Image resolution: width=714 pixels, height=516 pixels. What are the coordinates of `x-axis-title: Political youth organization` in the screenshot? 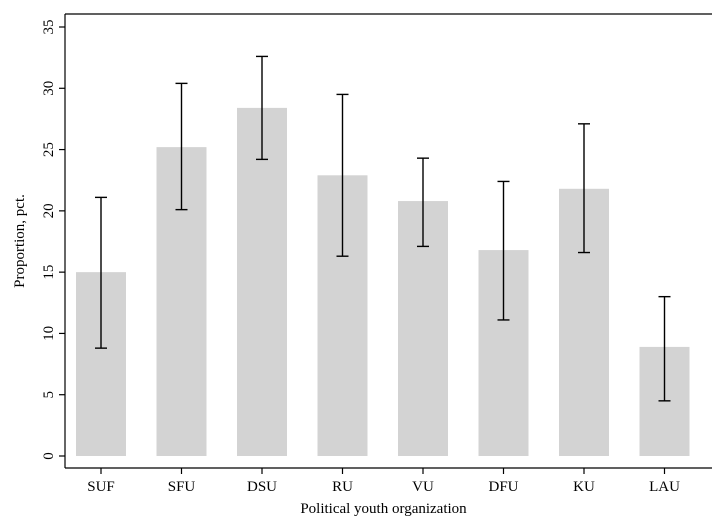 It's located at (383, 508).